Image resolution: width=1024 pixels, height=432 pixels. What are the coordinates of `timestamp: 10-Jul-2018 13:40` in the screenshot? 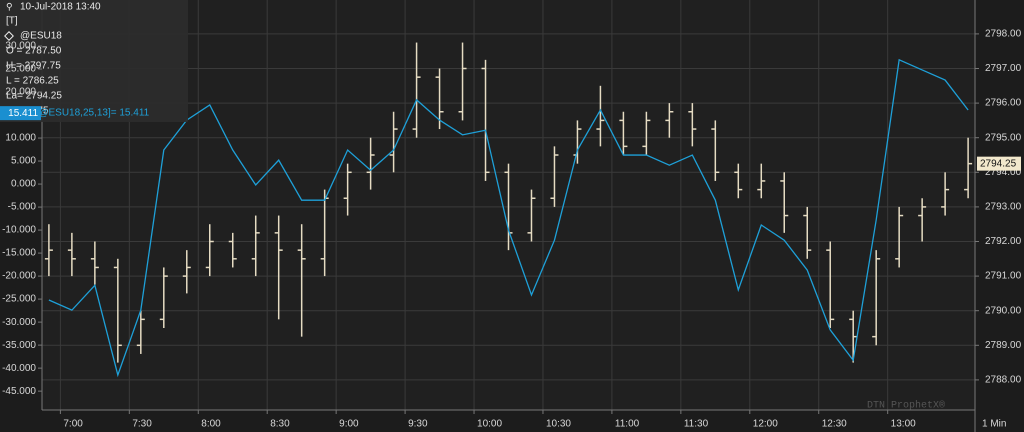 It's located at (60, 7).